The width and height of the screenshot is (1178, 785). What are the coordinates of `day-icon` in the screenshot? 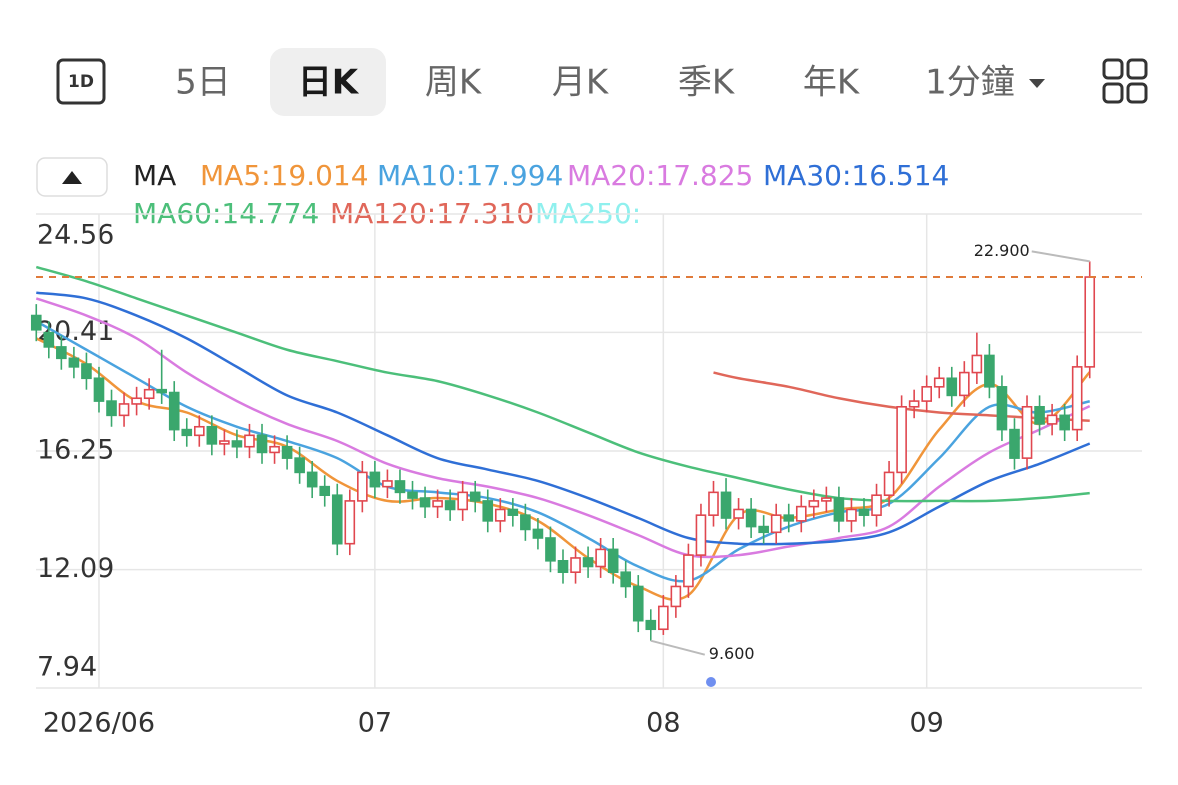 It's located at (81, 81).